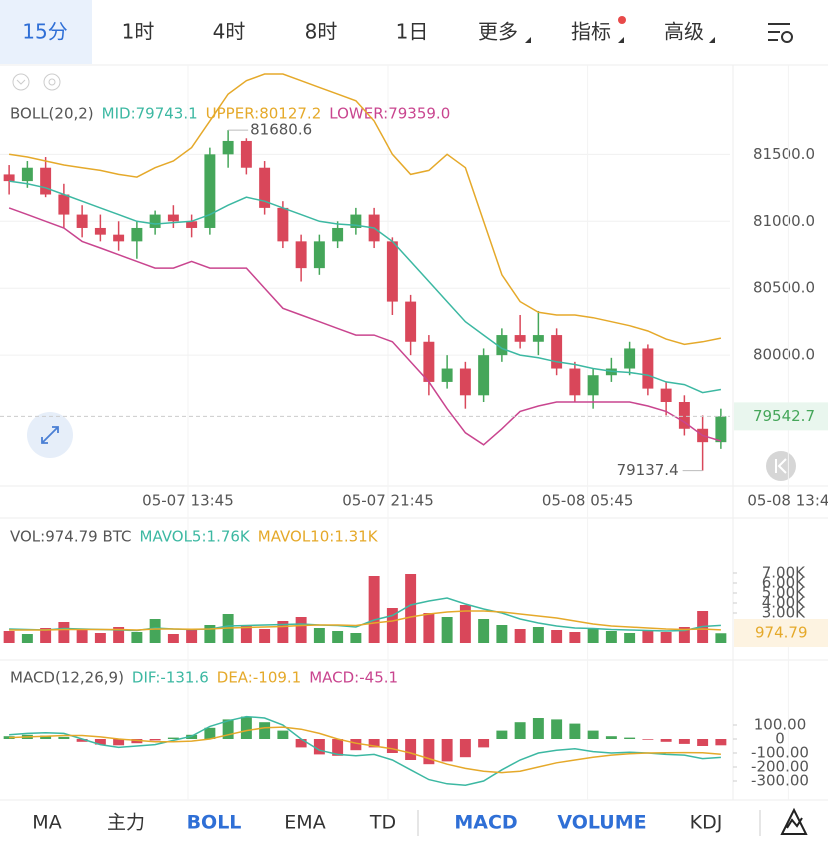 The width and height of the screenshot is (828, 847). What do you see at coordinates (412, 32) in the screenshot?
I see `top-tab: 1日` at bounding box center [412, 32].